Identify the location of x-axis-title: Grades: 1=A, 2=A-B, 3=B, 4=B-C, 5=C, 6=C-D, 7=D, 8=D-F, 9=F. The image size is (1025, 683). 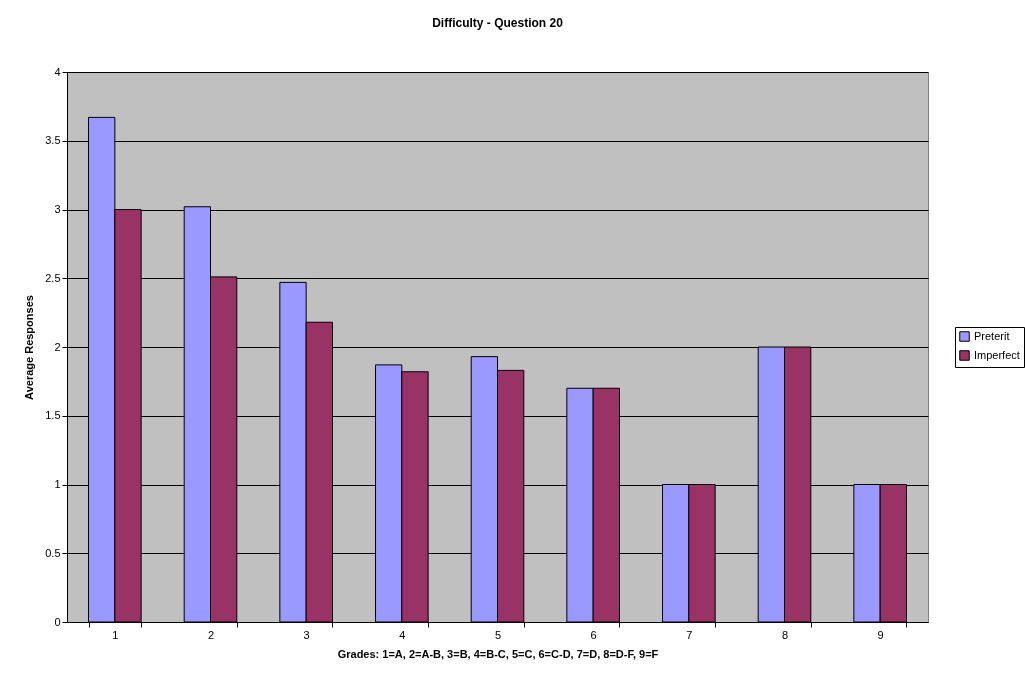
(498, 653).